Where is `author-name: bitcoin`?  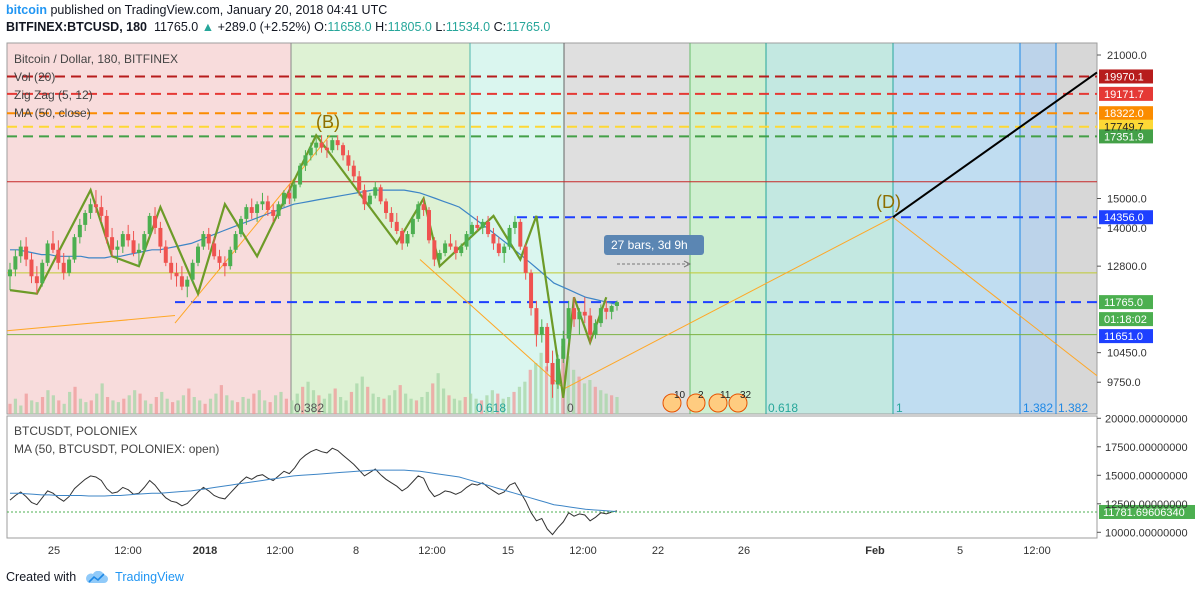 author-name: bitcoin is located at coordinates (26, 10).